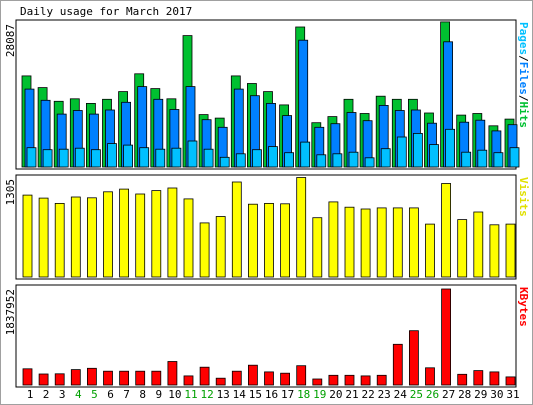  Describe the element at coordinates (523, 115) in the screenshot. I see `legend-item-hits-4: Hits` at that location.